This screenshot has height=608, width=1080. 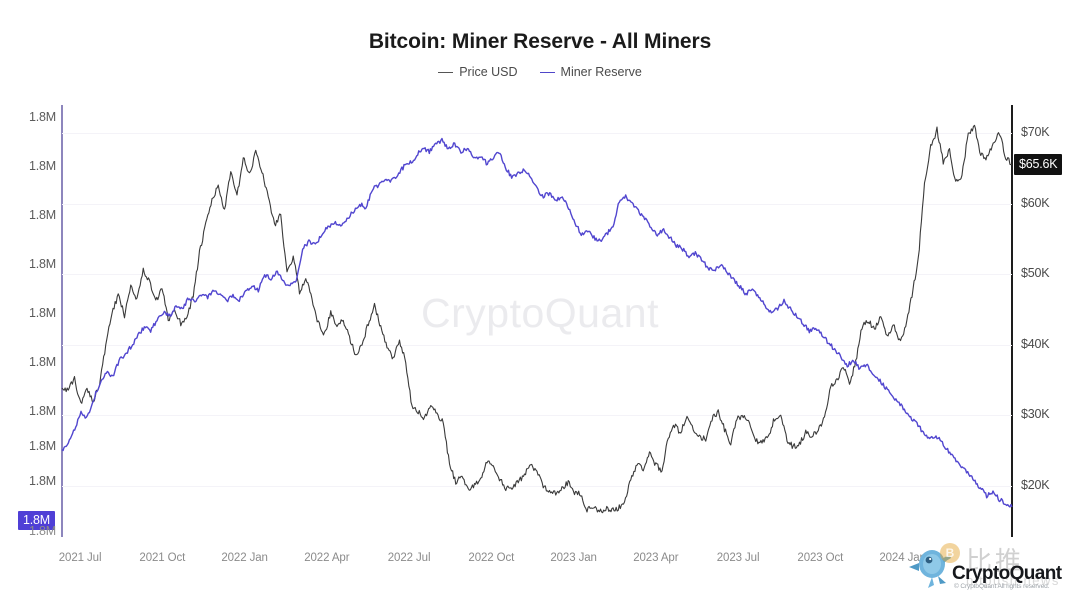 I want to click on y-axis-right-tick-60K: $60K, so click(x=1035, y=202).